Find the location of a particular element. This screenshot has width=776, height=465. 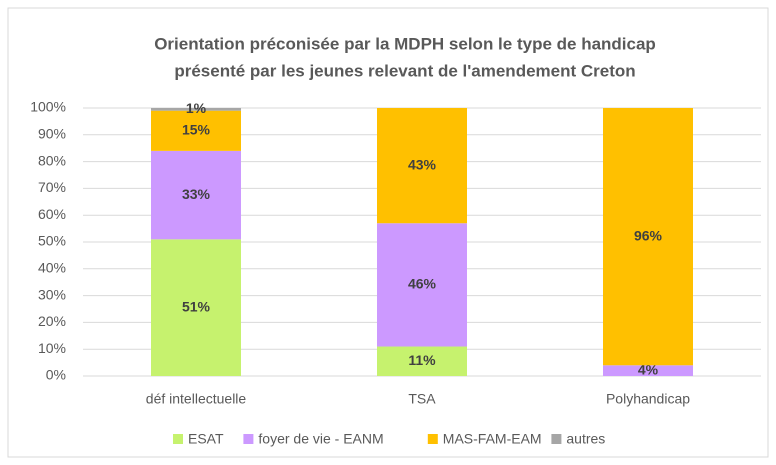

data-label: 1% is located at coordinates (196, 108).